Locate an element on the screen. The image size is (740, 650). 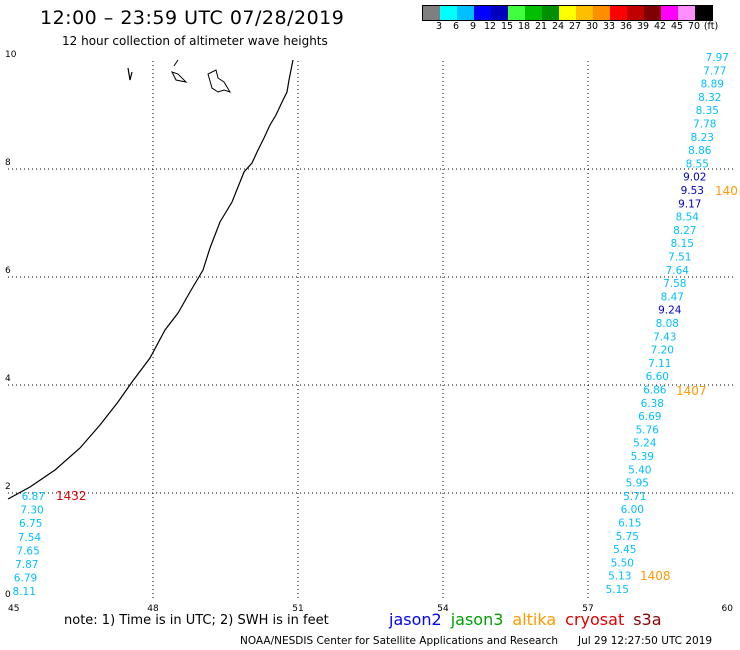
wave-height-label: 5.50 is located at coordinates (622, 563).